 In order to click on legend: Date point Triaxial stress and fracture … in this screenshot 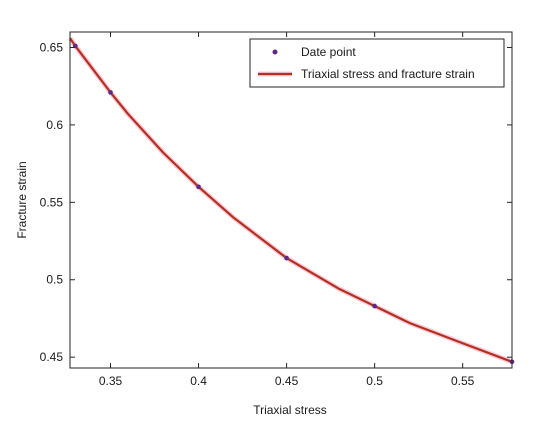, I will do `click(377, 63)`.